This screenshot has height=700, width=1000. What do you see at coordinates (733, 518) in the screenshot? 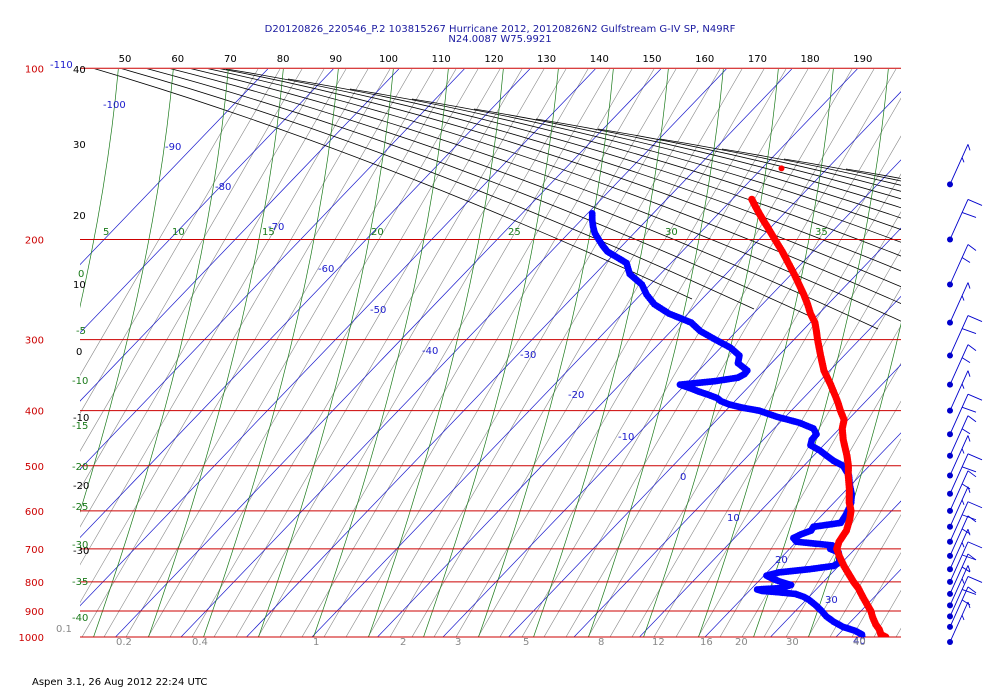
I see `isotherm-label: 10` at bounding box center [733, 518].